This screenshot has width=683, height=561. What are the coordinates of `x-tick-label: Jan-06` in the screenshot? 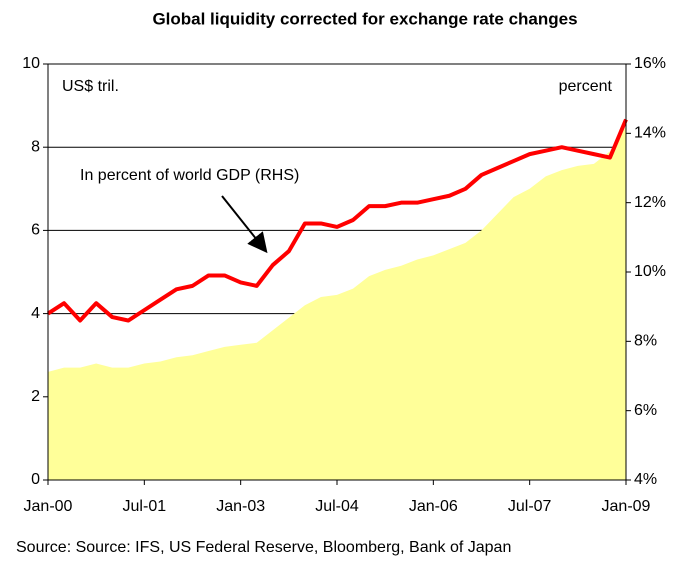 It's located at (433, 506).